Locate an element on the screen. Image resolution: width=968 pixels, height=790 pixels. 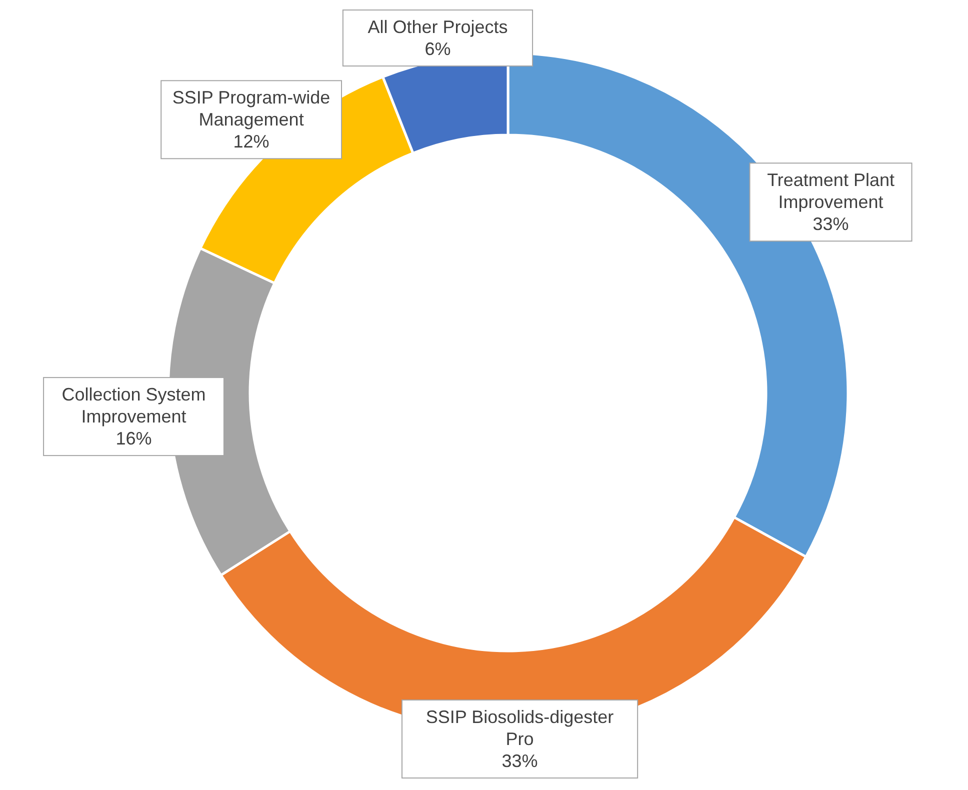
slice-label: SSIP Program-wide Management is located at coordinates (251, 109).